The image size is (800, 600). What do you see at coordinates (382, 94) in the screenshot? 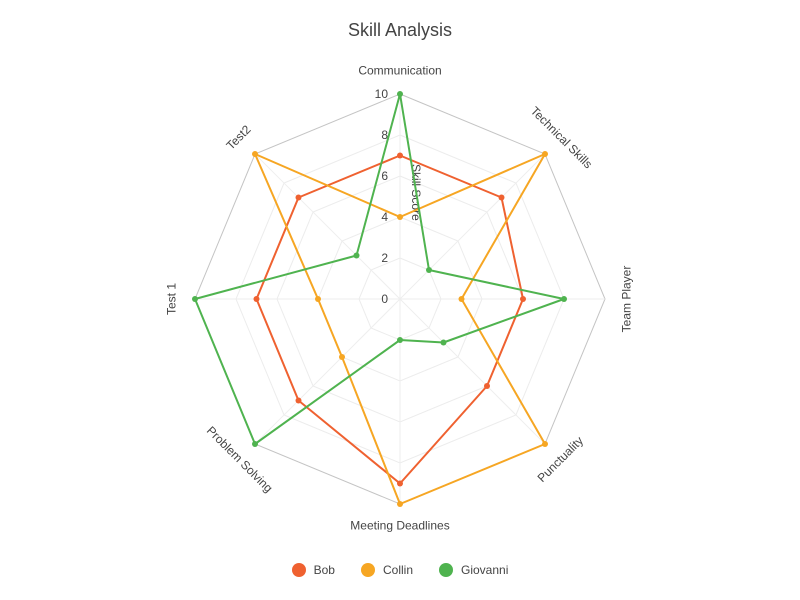
I see `radial-tick-label: 10` at bounding box center [382, 94].